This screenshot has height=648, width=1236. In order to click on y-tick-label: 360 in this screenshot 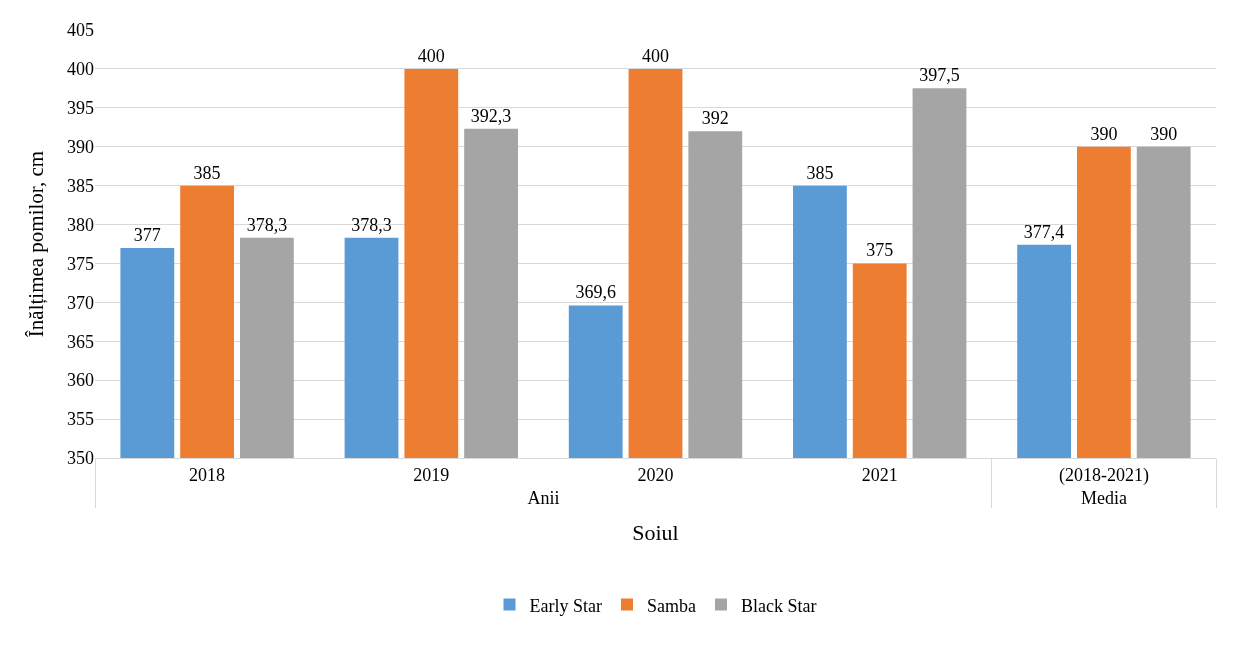, I will do `click(80, 380)`.